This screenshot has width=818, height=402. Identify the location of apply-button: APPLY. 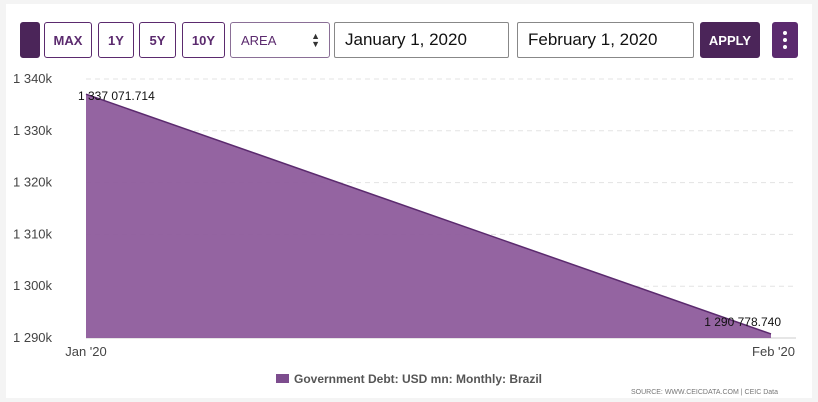
(730, 40).